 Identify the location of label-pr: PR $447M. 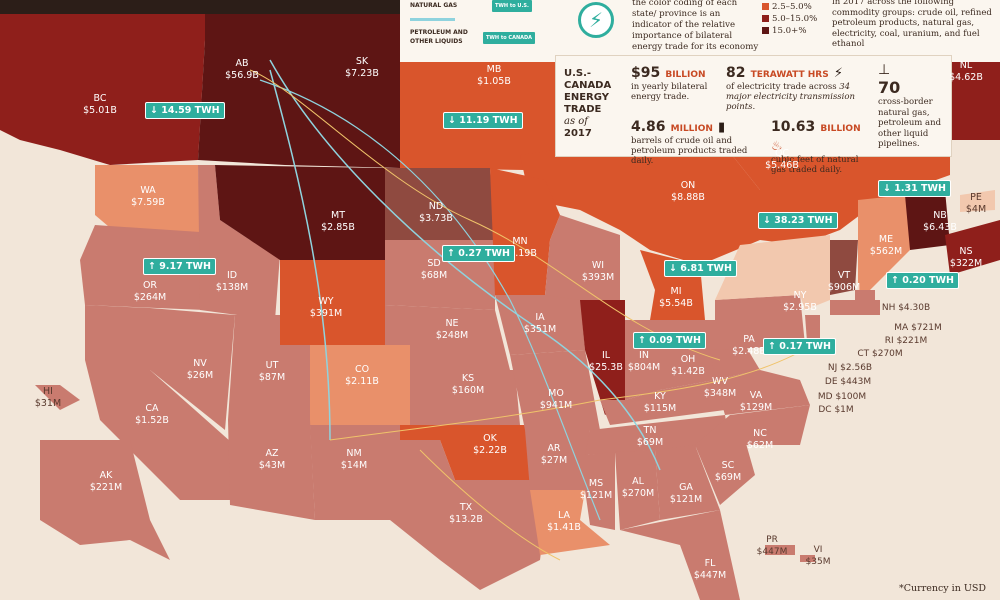
(772, 546).